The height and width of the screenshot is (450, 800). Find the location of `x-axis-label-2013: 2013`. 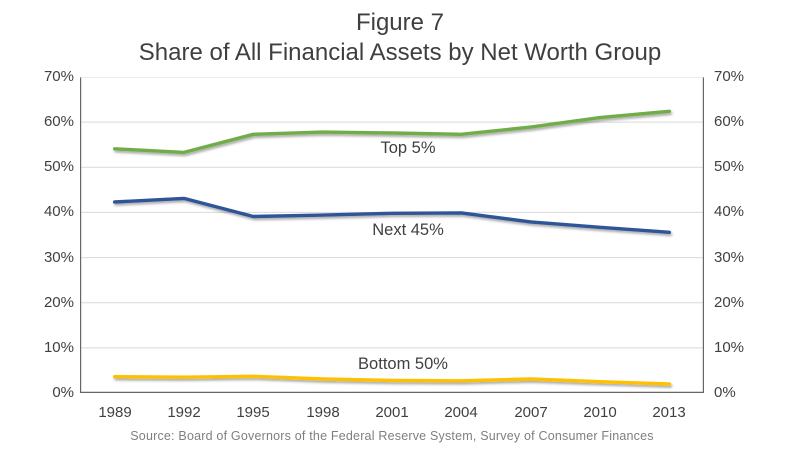

x-axis-label-2013: 2013 is located at coordinates (669, 412).